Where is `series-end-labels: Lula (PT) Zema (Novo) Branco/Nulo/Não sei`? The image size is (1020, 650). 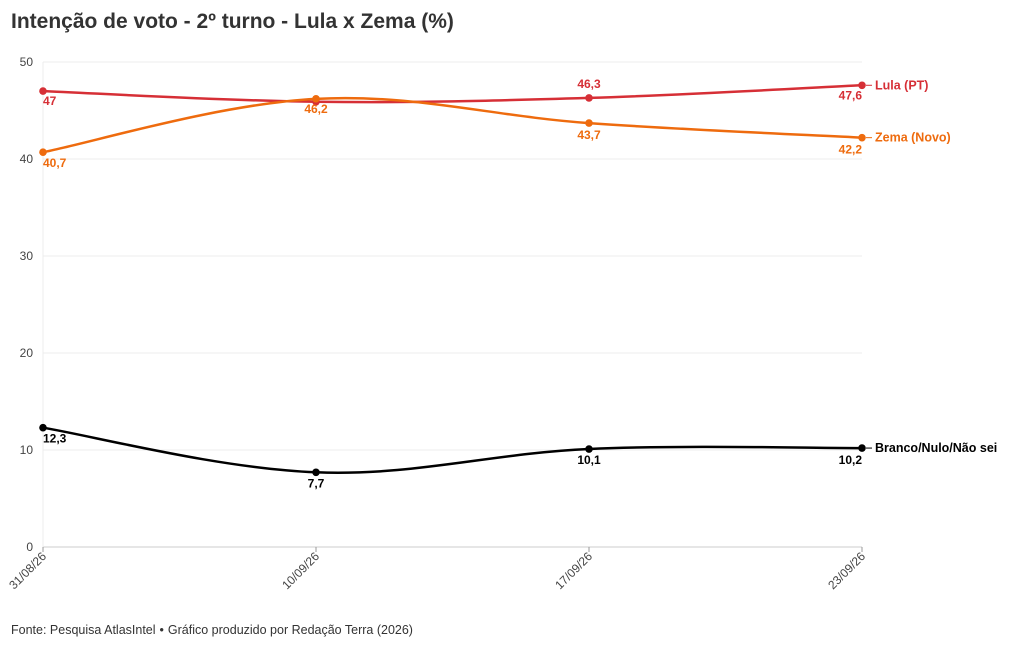 series-end-labels: Lula (PT) Zema (Novo) Branco/Nulo/Não sei is located at coordinates (931, 266).